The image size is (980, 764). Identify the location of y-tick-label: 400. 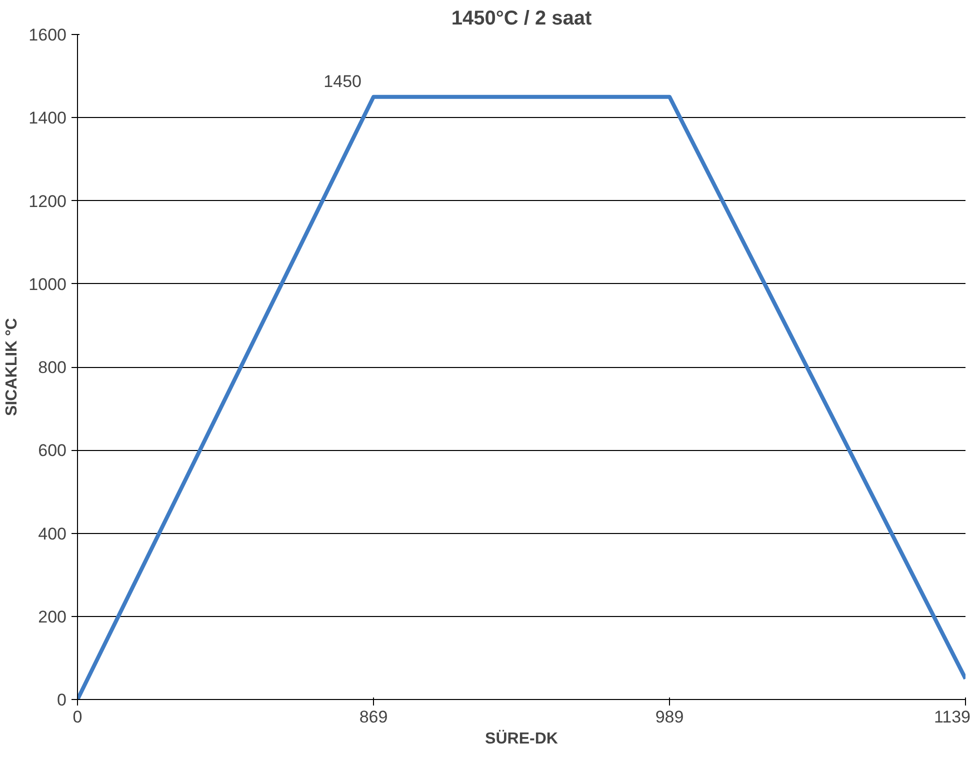
(52, 534).